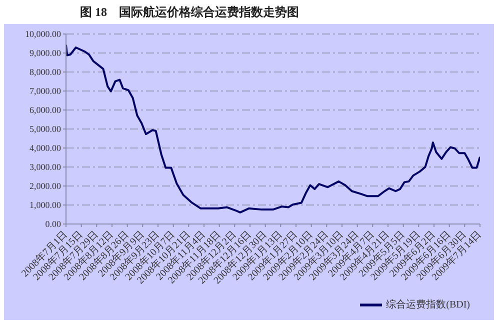 This screenshot has width=499, height=324. I want to click on y-tick-label: 5,000.00, so click(46, 129).